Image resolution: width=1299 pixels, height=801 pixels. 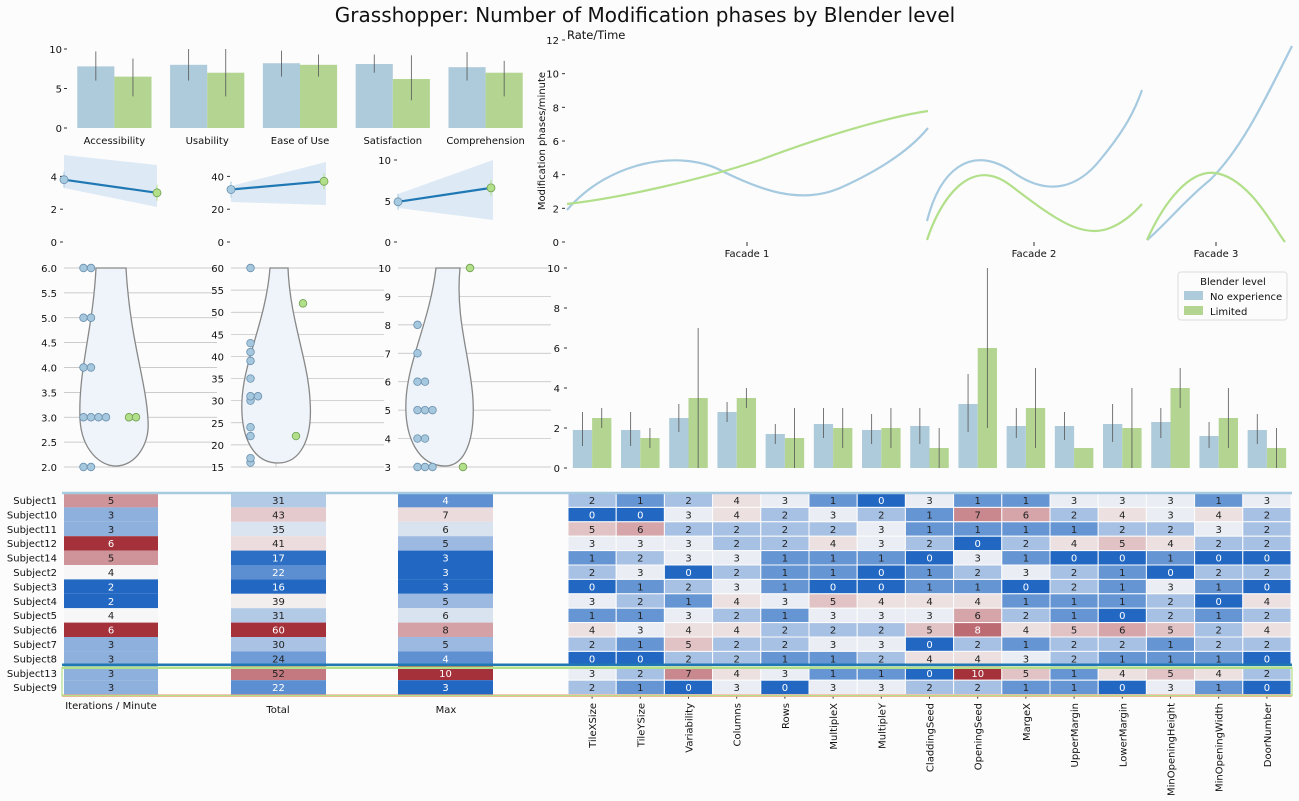 What do you see at coordinates (556, 108) in the screenshot?
I see `rate-ytick-label: 8` at bounding box center [556, 108].